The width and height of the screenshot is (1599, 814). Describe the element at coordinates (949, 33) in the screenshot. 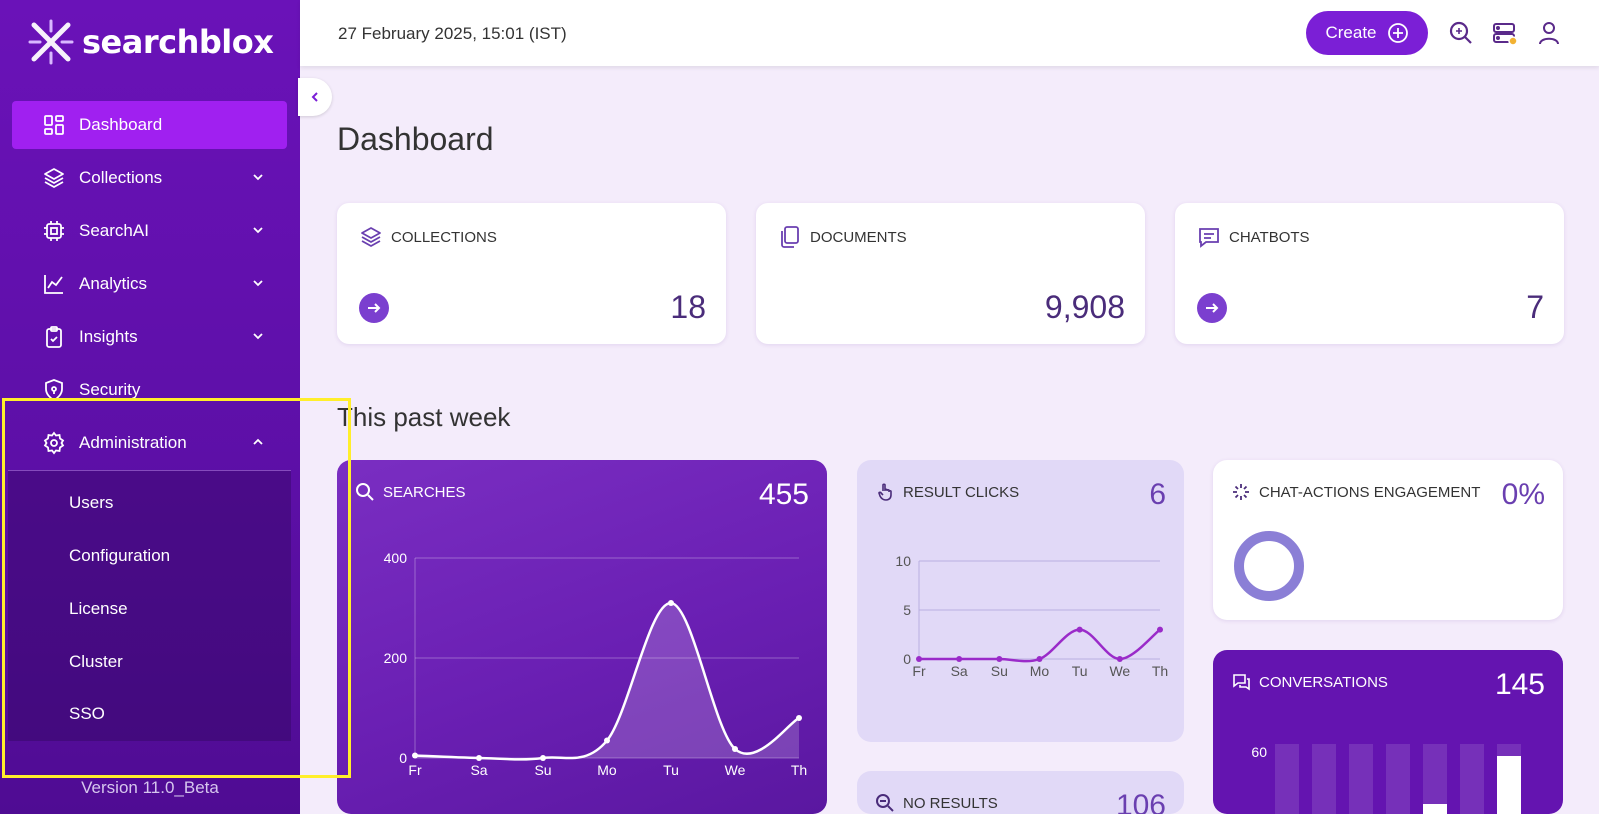

I see `top-bar: 27 February 2025, 15:01 (IST) Create` at that location.